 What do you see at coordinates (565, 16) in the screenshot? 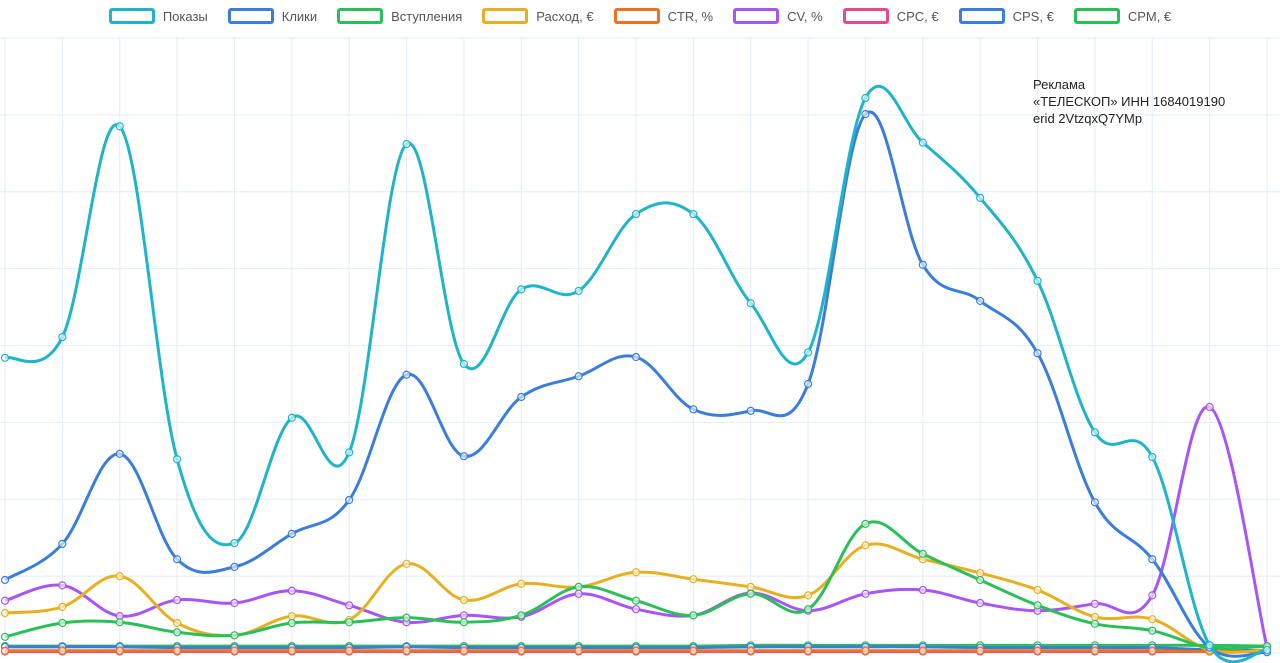
I see `legend-label: Расход, €` at bounding box center [565, 16].